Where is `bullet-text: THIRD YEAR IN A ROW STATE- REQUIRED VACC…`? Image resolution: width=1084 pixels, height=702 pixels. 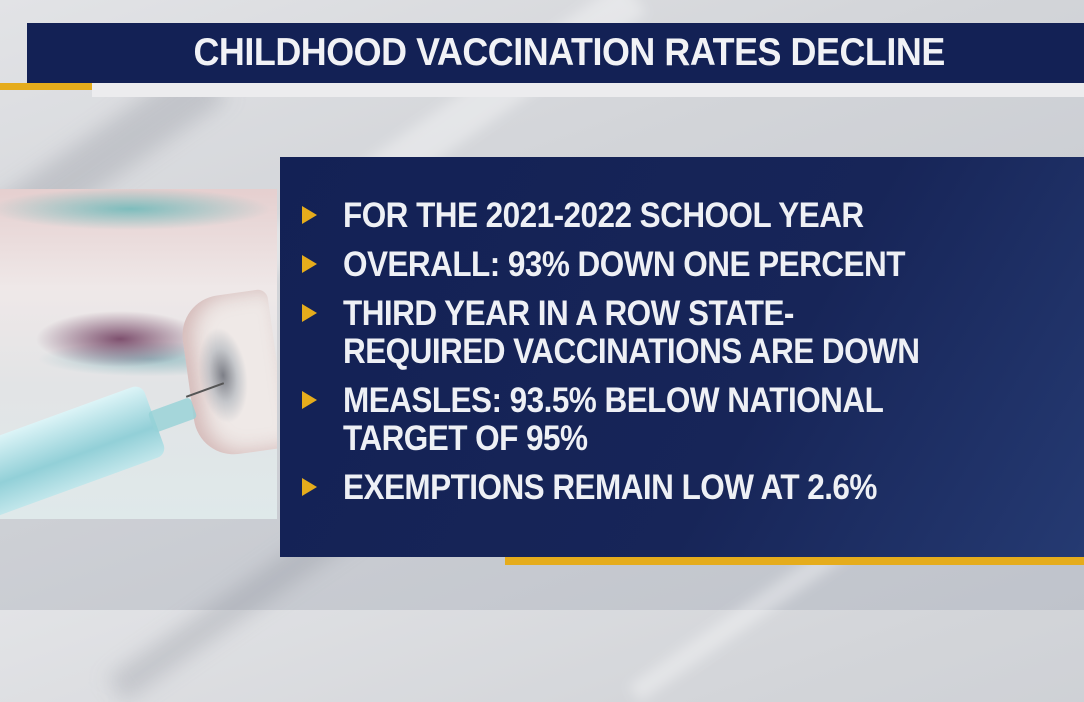
bullet-text: THIRD YEAR IN A ROW STATE- REQUIRED VACC… is located at coordinates (631, 332).